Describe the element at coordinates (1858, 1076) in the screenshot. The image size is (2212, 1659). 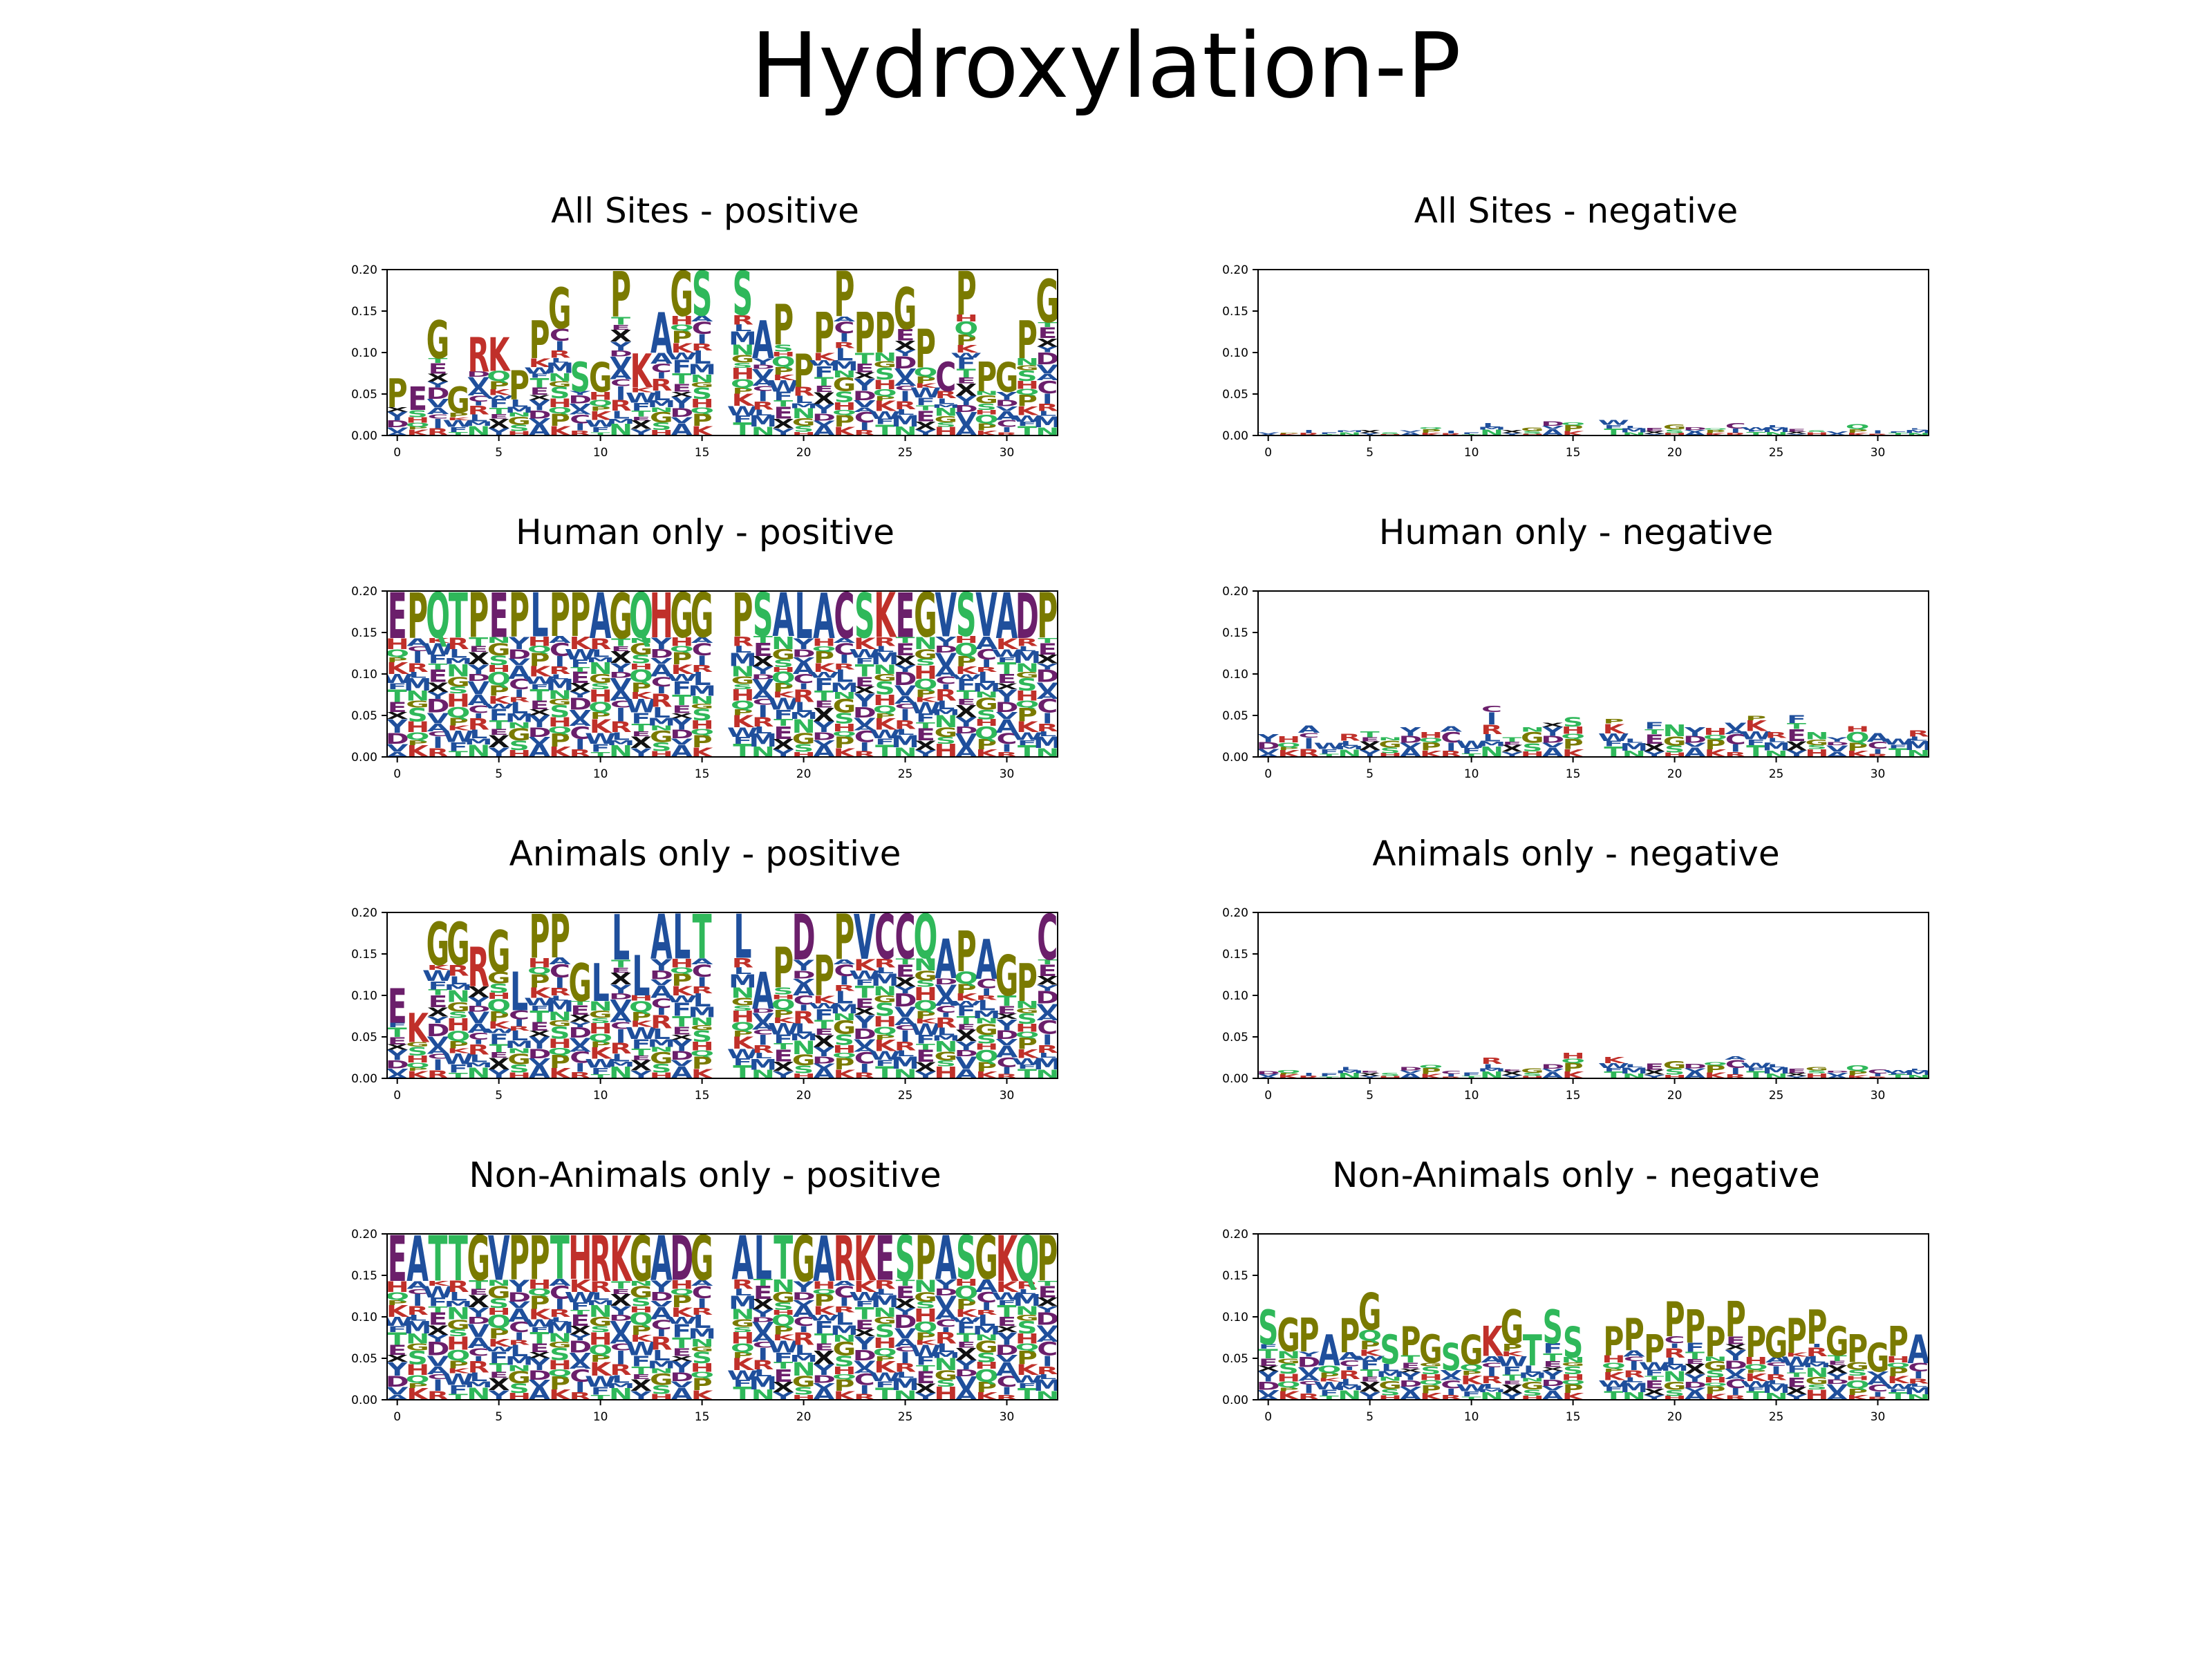
I see `logo-letter: K` at that location.